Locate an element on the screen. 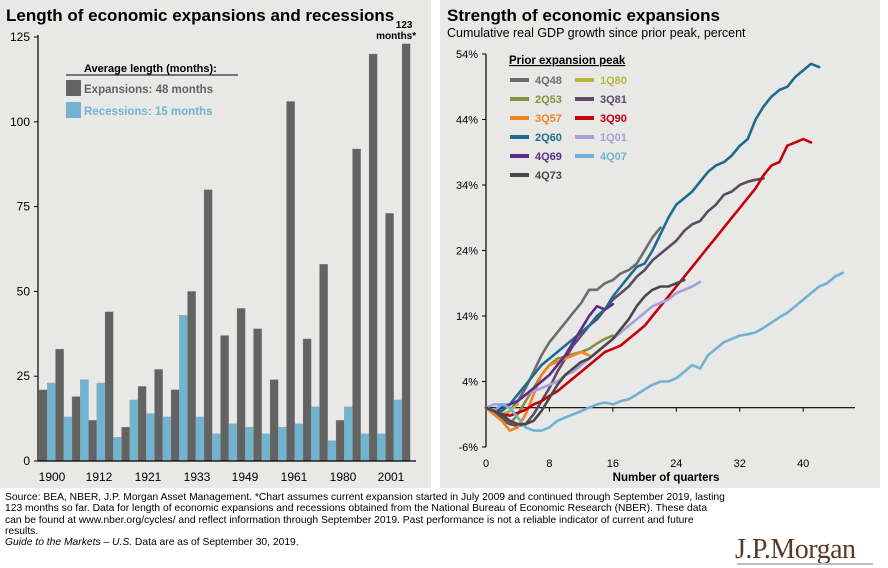 The image size is (888, 568). x-tick-label: 1921 is located at coordinates (148, 477).